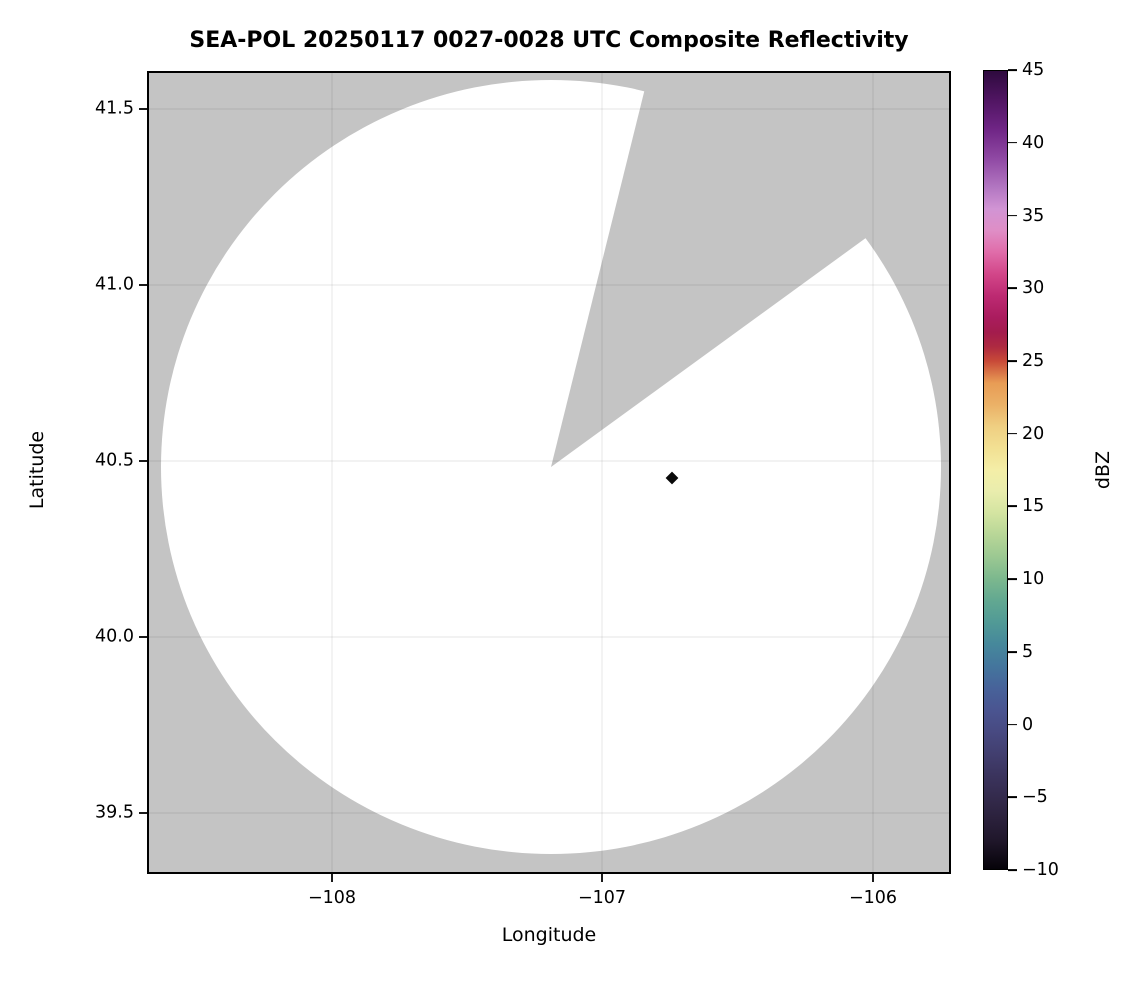  Describe the element at coordinates (1012, 797) in the screenshot. I see `colorbar-tick--5` at that location.